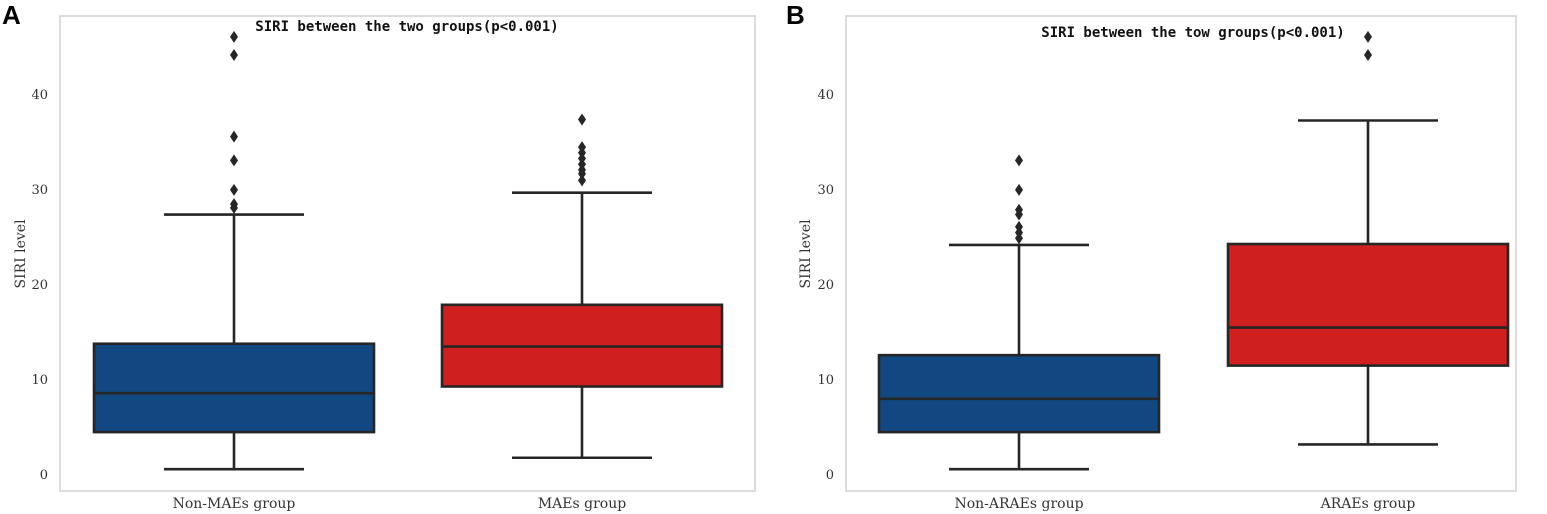 The image size is (1547, 514). I want to click on x-tick-label: ARAEs group, so click(1368, 504).